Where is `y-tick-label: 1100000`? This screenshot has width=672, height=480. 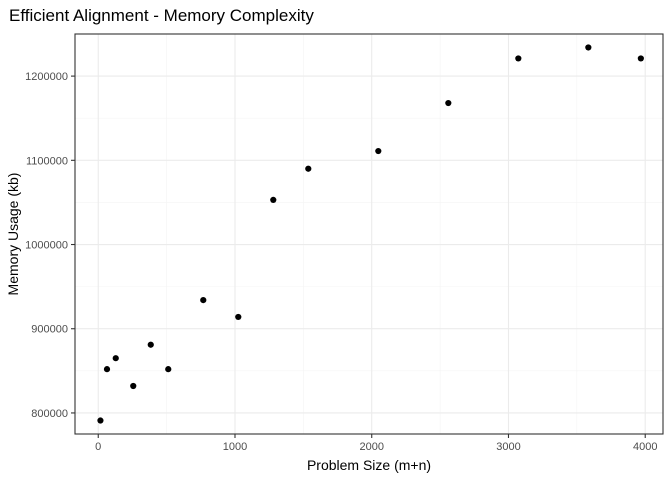 y-tick-label: 1100000 is located at coordinates (47, 161).